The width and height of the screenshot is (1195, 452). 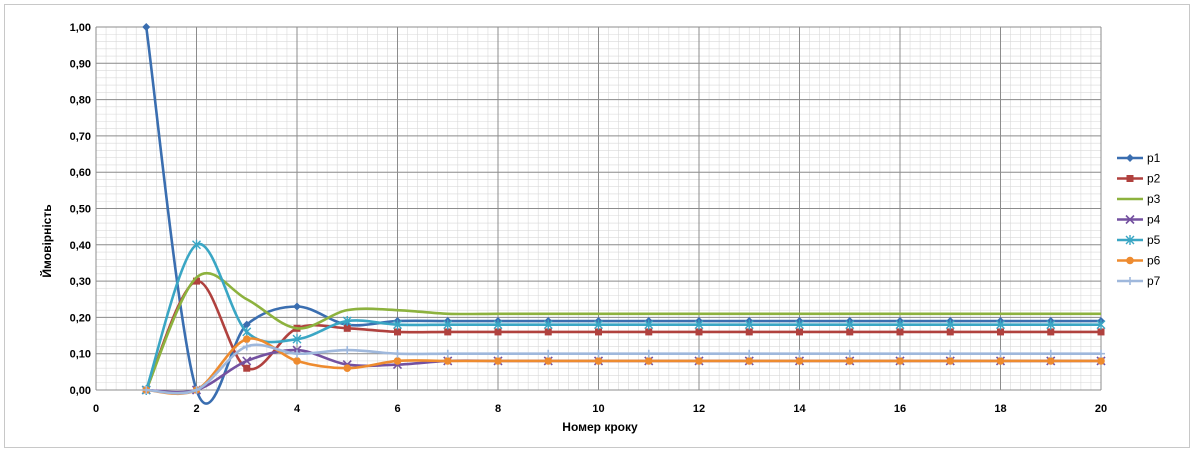 I want to click on x-tick-label: 10, so click(x=598, y=409).